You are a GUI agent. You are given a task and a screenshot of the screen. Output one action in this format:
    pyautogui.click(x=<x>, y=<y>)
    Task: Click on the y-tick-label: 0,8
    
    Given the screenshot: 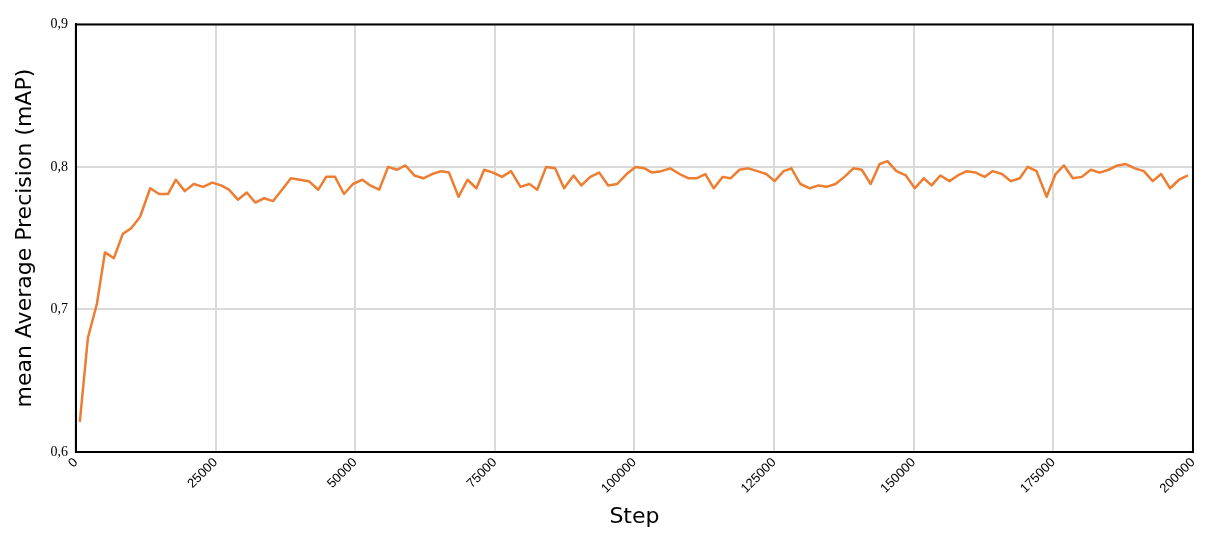 What is the action you would take?
    pyautogui.click(x=59, y=166)
    